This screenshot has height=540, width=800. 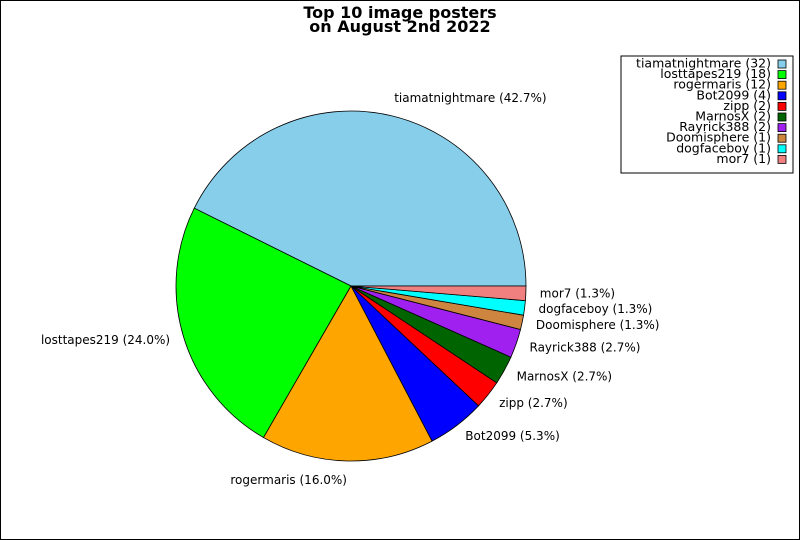 What do you see at coordinates (733, 94) in the screenshot?
I see `legend-label-bot2099: Bot2099 (4)` at bounding box center [733, 94].